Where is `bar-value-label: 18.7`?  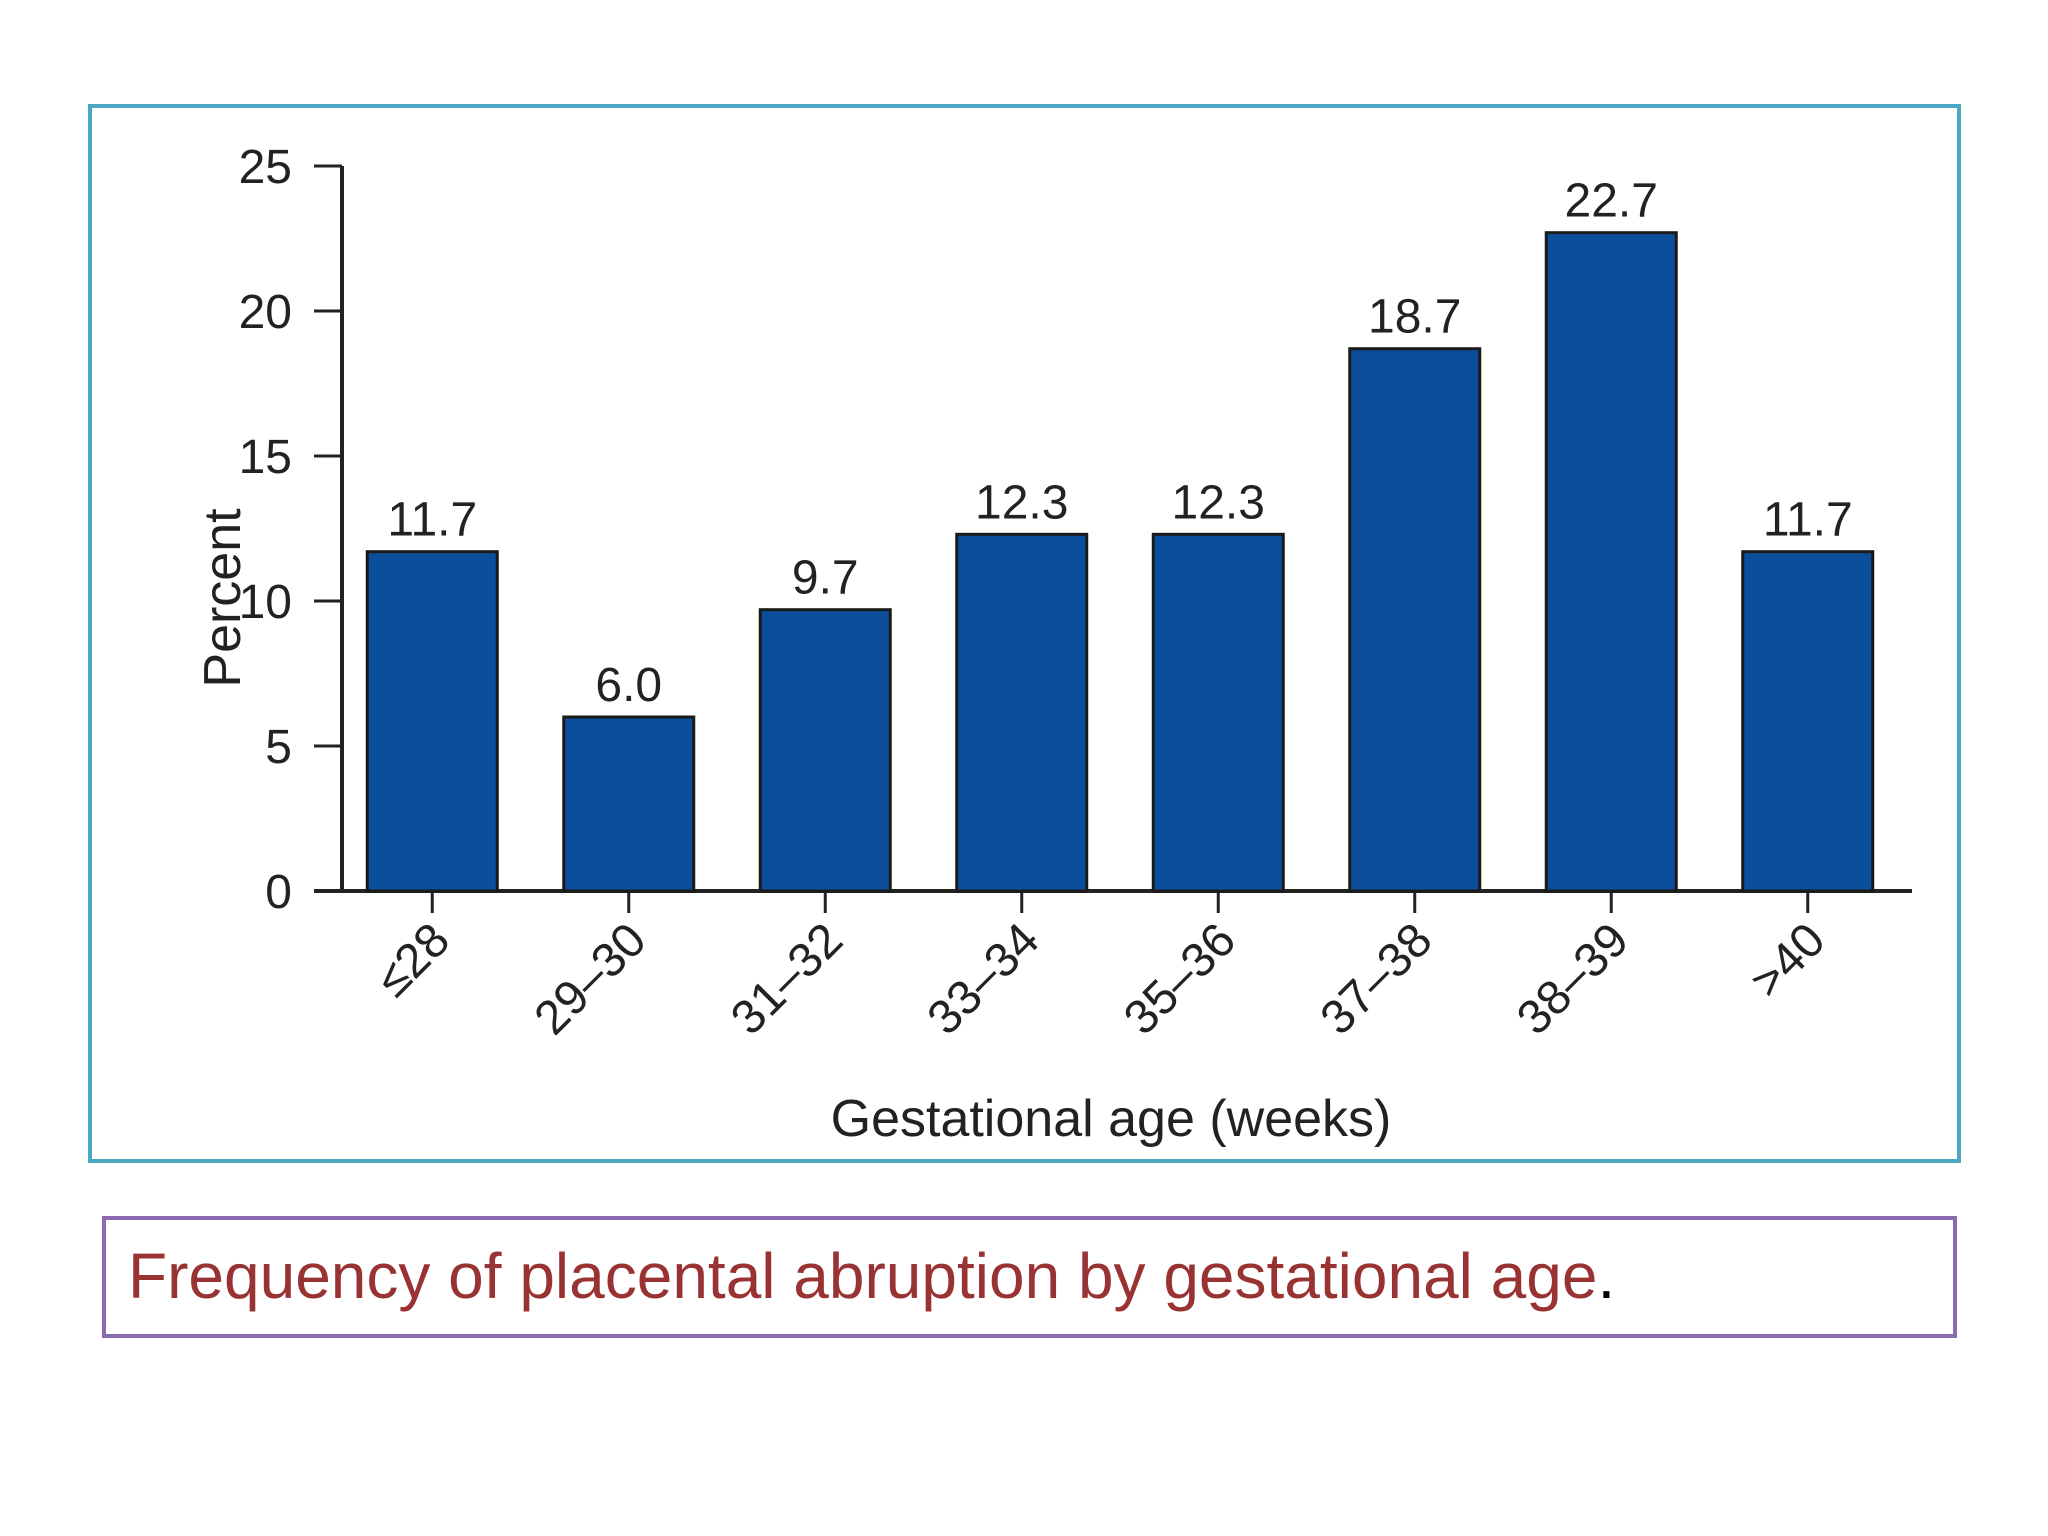
bar-value-label: 18.7 is located at coordinates (1414, 317).